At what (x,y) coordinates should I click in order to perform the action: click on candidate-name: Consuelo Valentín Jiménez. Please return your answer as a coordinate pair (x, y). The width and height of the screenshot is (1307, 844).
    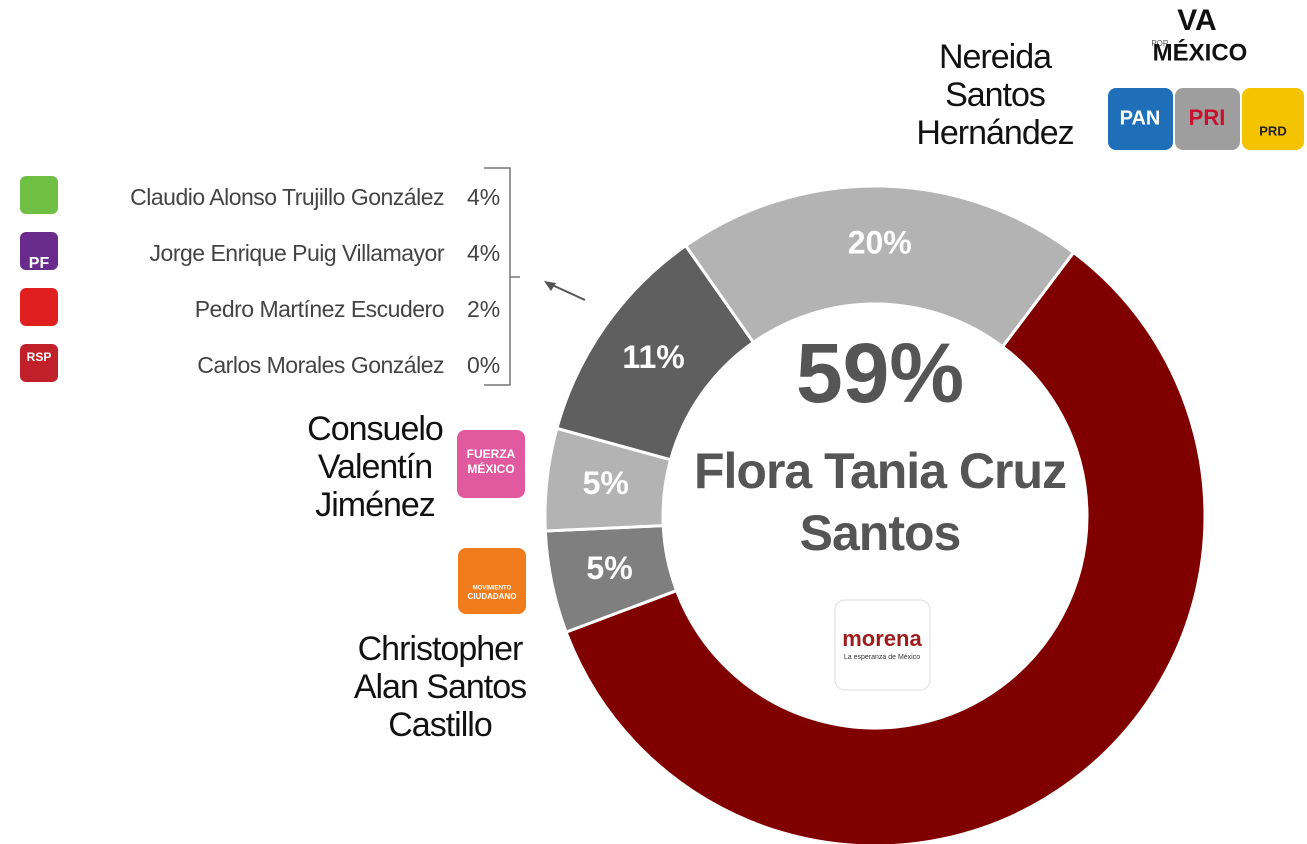
    Looking at the image, I should click on (375, 467).